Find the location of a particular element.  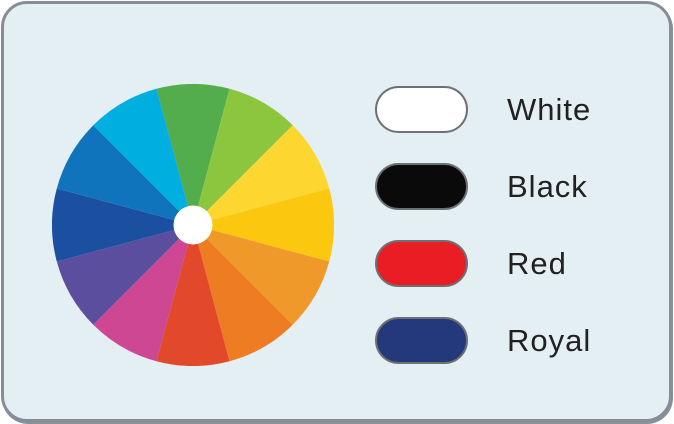

wheel-segment-yellow is located at coordinates (261, 175).